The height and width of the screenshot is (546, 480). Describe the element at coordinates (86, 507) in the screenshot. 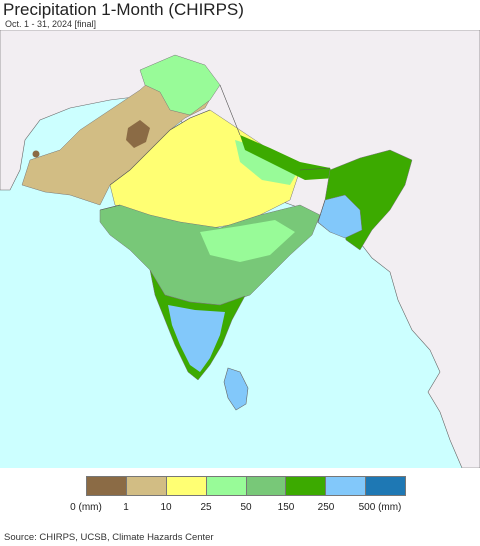

I see `legend-label-0: 0 (mm)` at that location.